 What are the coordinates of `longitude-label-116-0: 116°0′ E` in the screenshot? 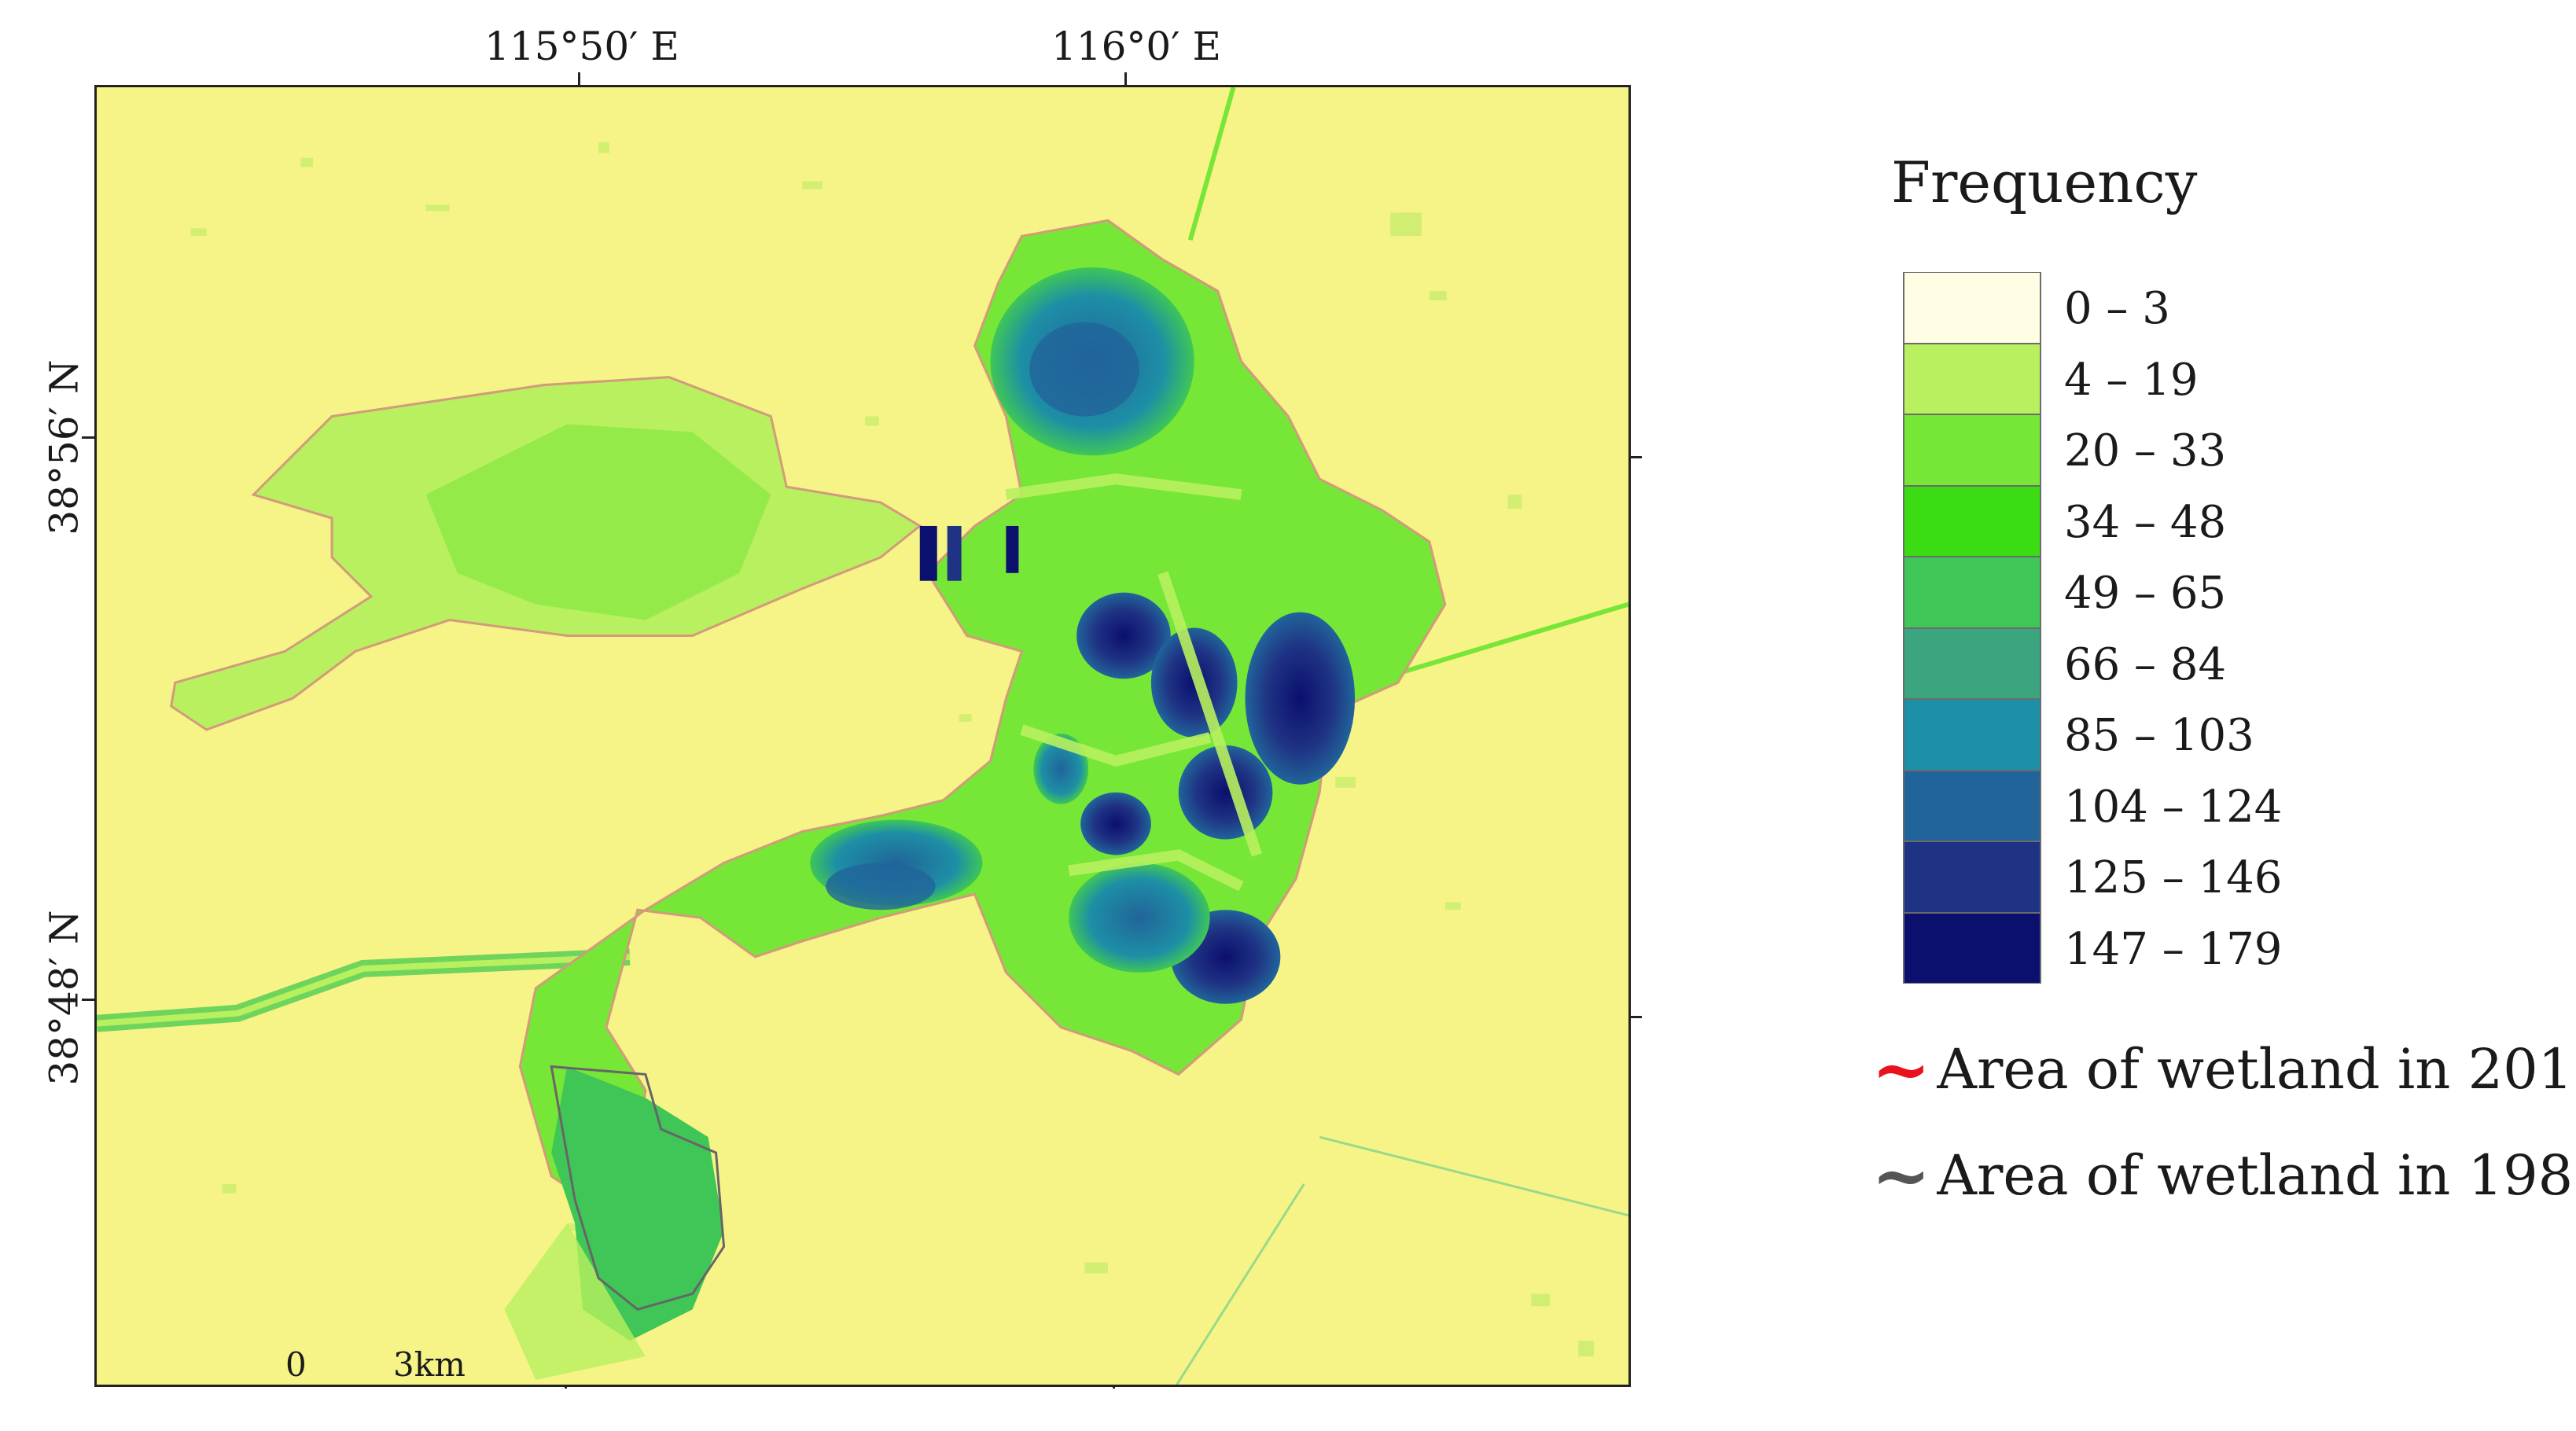 It's located at (1136, 46).